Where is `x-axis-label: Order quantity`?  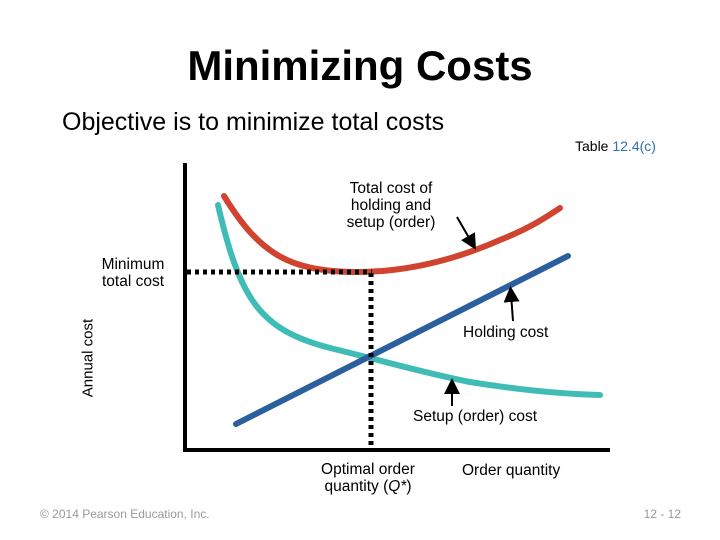
x-axis-label: Order quantity is located at coordinates (511, 470).